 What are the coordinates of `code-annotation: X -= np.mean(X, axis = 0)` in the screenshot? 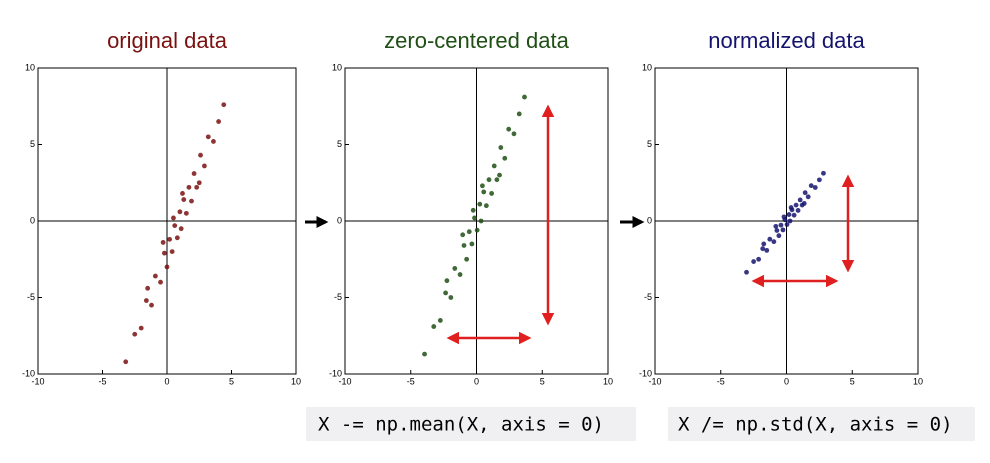 It's located at (461, 425).